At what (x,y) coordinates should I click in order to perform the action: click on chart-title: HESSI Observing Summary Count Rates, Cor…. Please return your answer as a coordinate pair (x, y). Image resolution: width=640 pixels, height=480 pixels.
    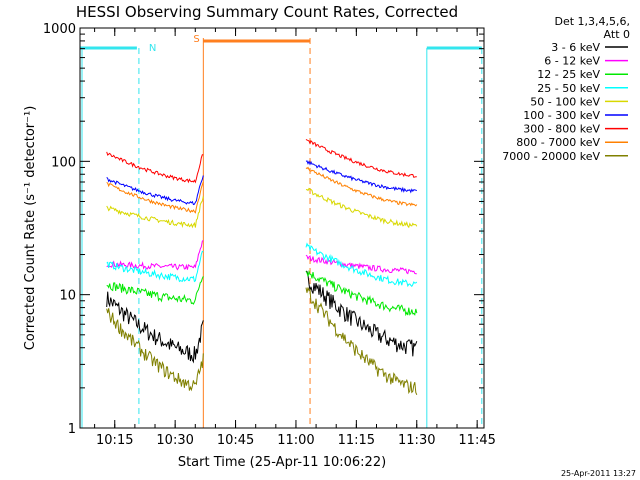
    Looking at the image, I should click on (267, 12).